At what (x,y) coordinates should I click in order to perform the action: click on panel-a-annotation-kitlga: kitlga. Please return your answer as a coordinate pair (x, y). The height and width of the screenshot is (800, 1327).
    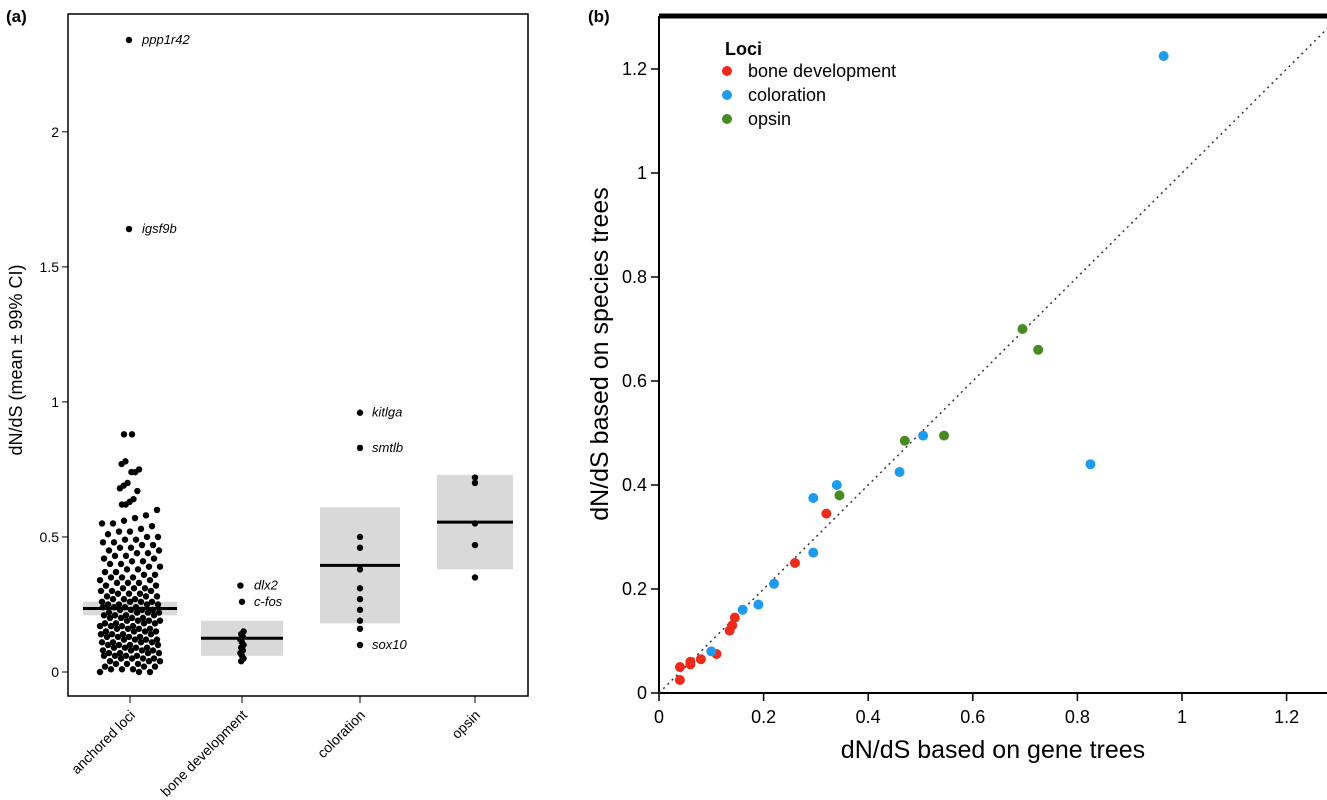
    Looking at the image, I should click on (387, 412).